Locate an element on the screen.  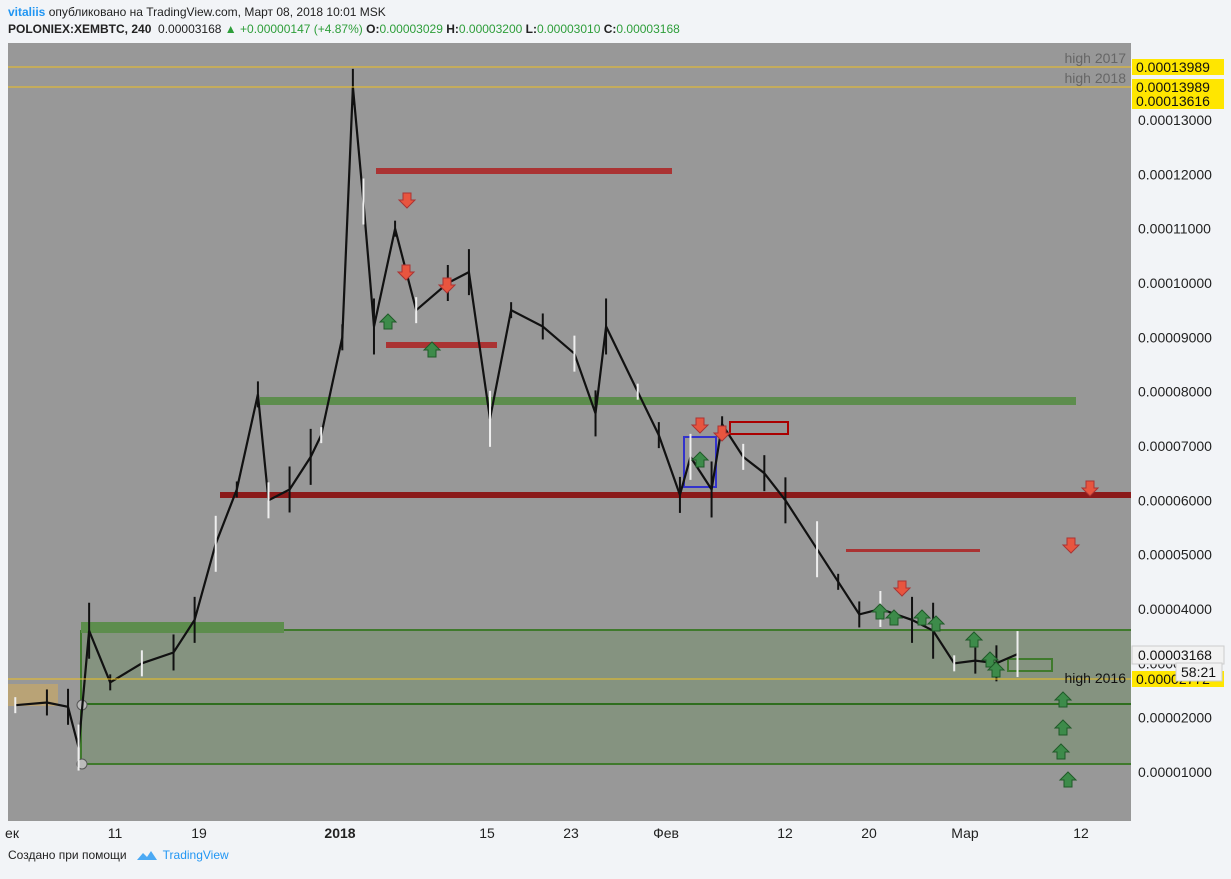
x-tick-label: 23 is located at coordinates (571, 833).